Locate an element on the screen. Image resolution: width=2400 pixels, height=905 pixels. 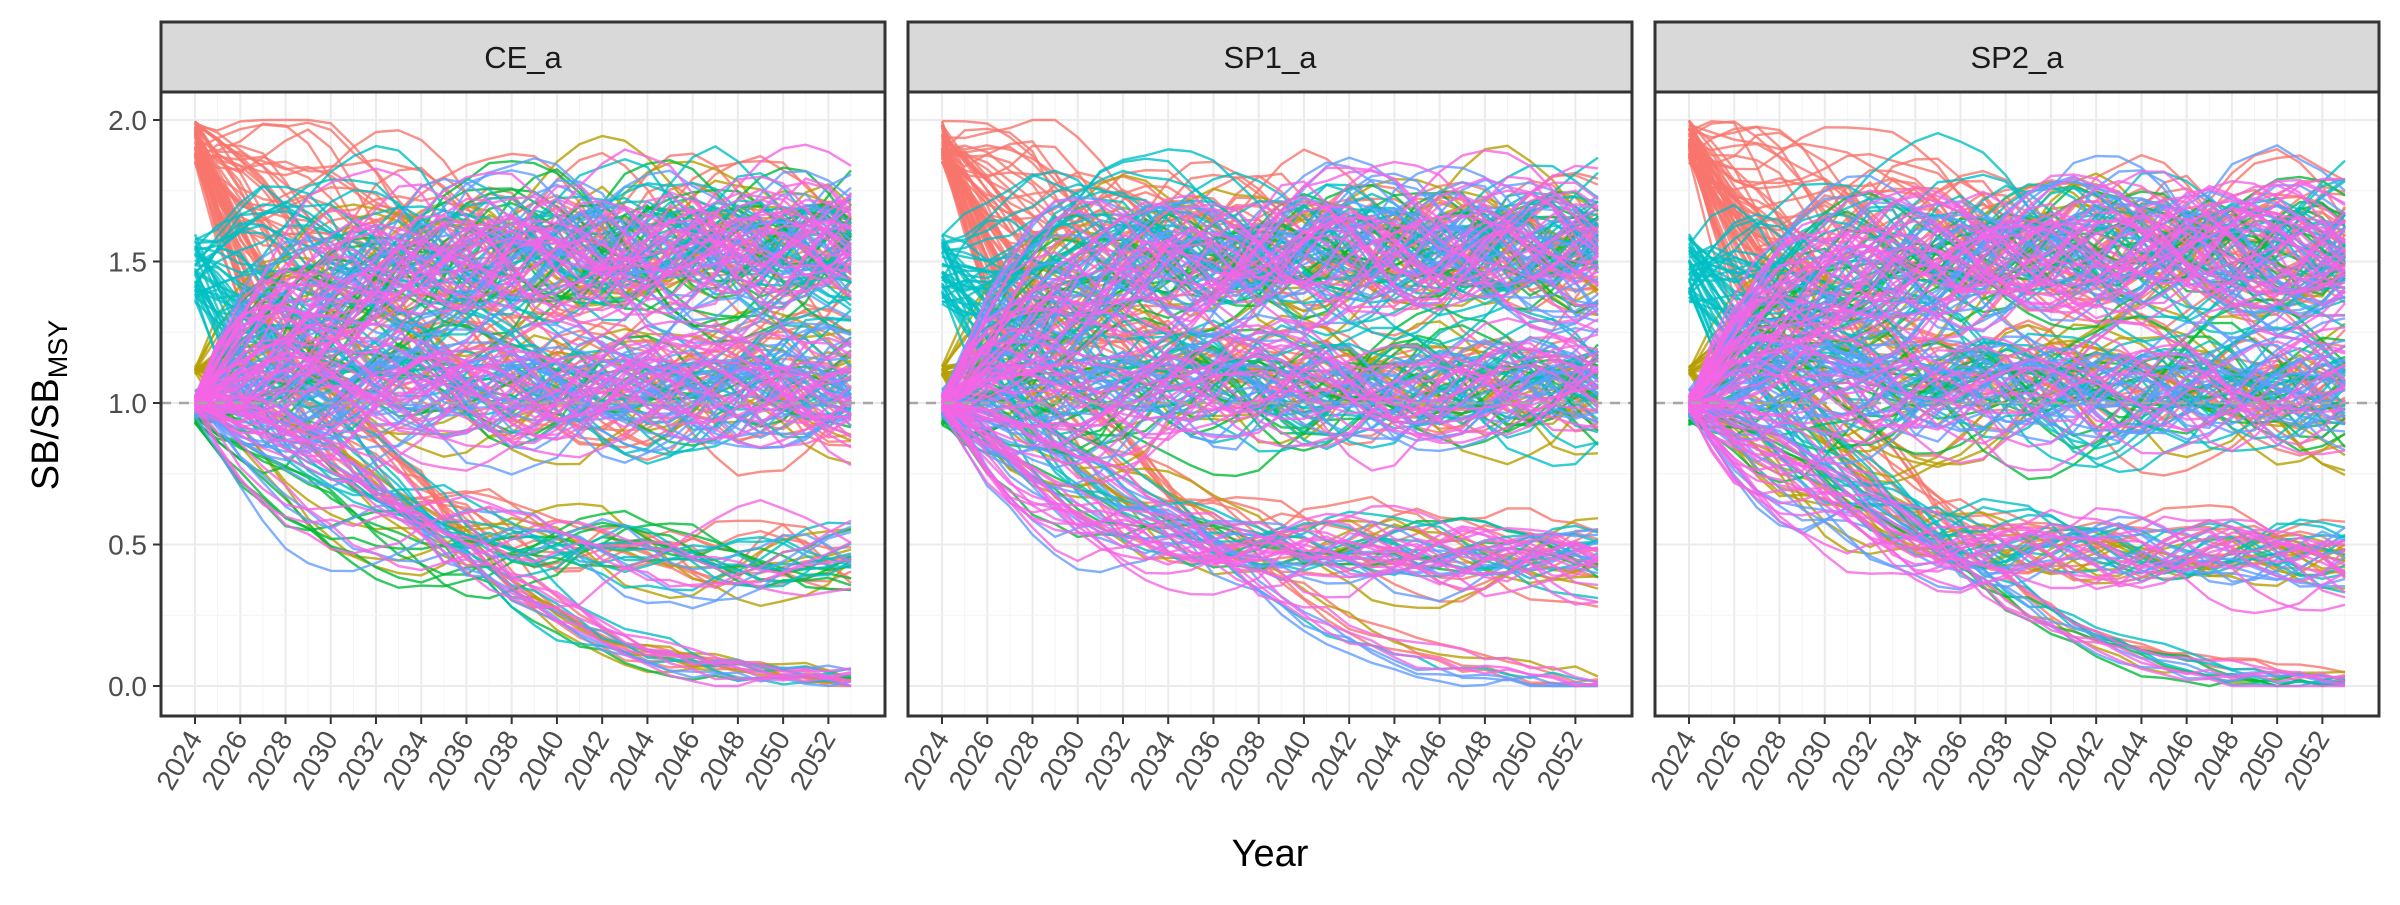
y-axis-title-main: SB/SB is located at coordinates (46, 434).